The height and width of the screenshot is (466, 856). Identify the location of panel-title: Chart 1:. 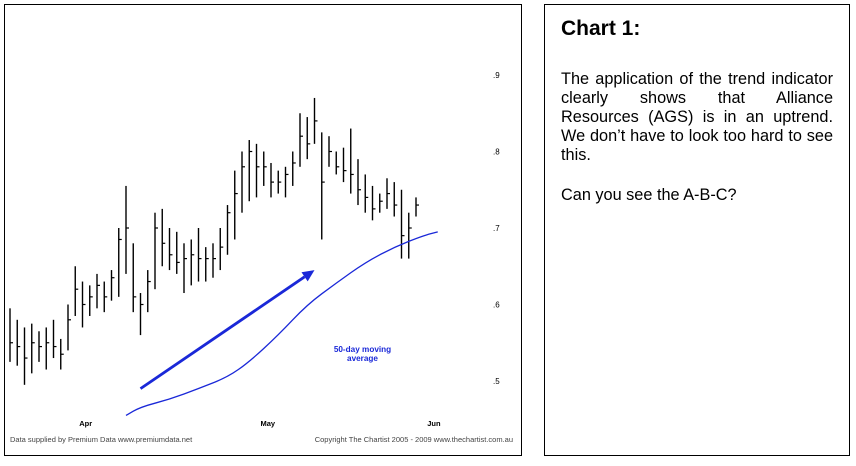
(601, 28).